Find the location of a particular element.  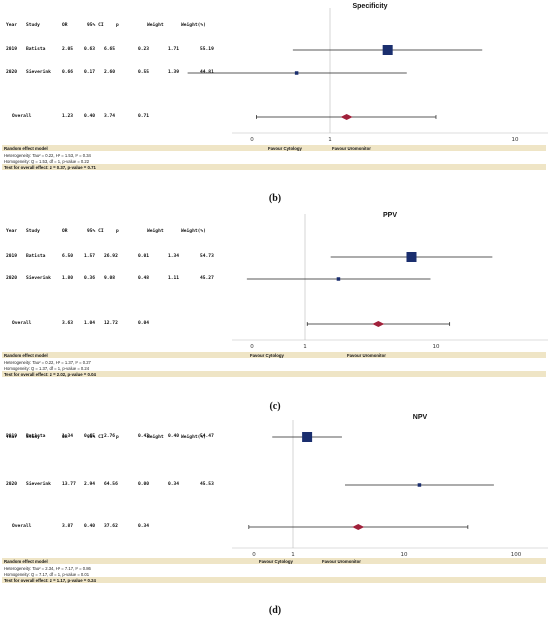

overall-p-cell: 0.34 is located at coordinates (144, 526).